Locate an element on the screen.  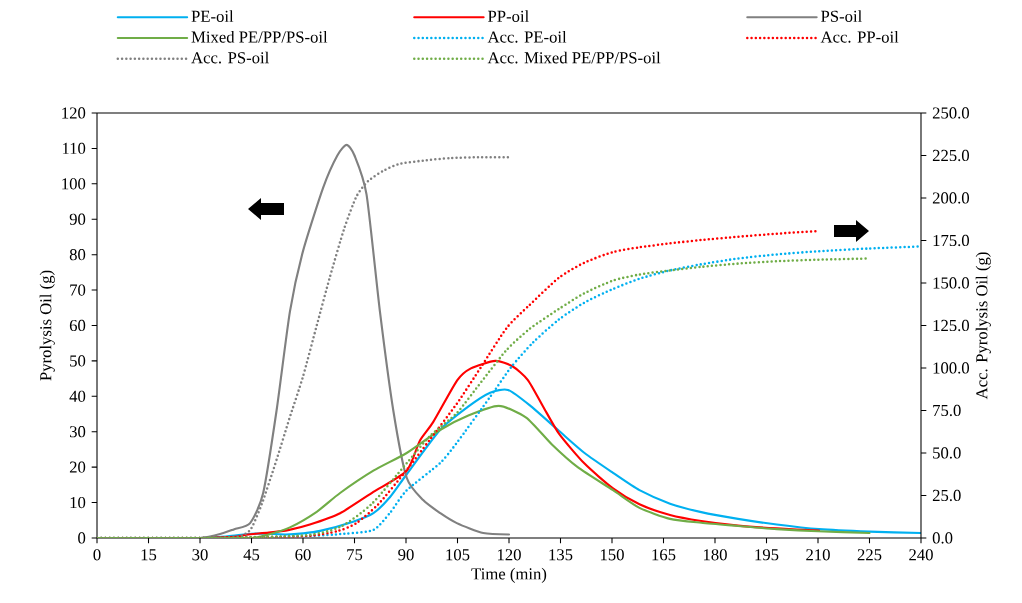
y-tick-label: 40 is located at coordinates (77, 396).